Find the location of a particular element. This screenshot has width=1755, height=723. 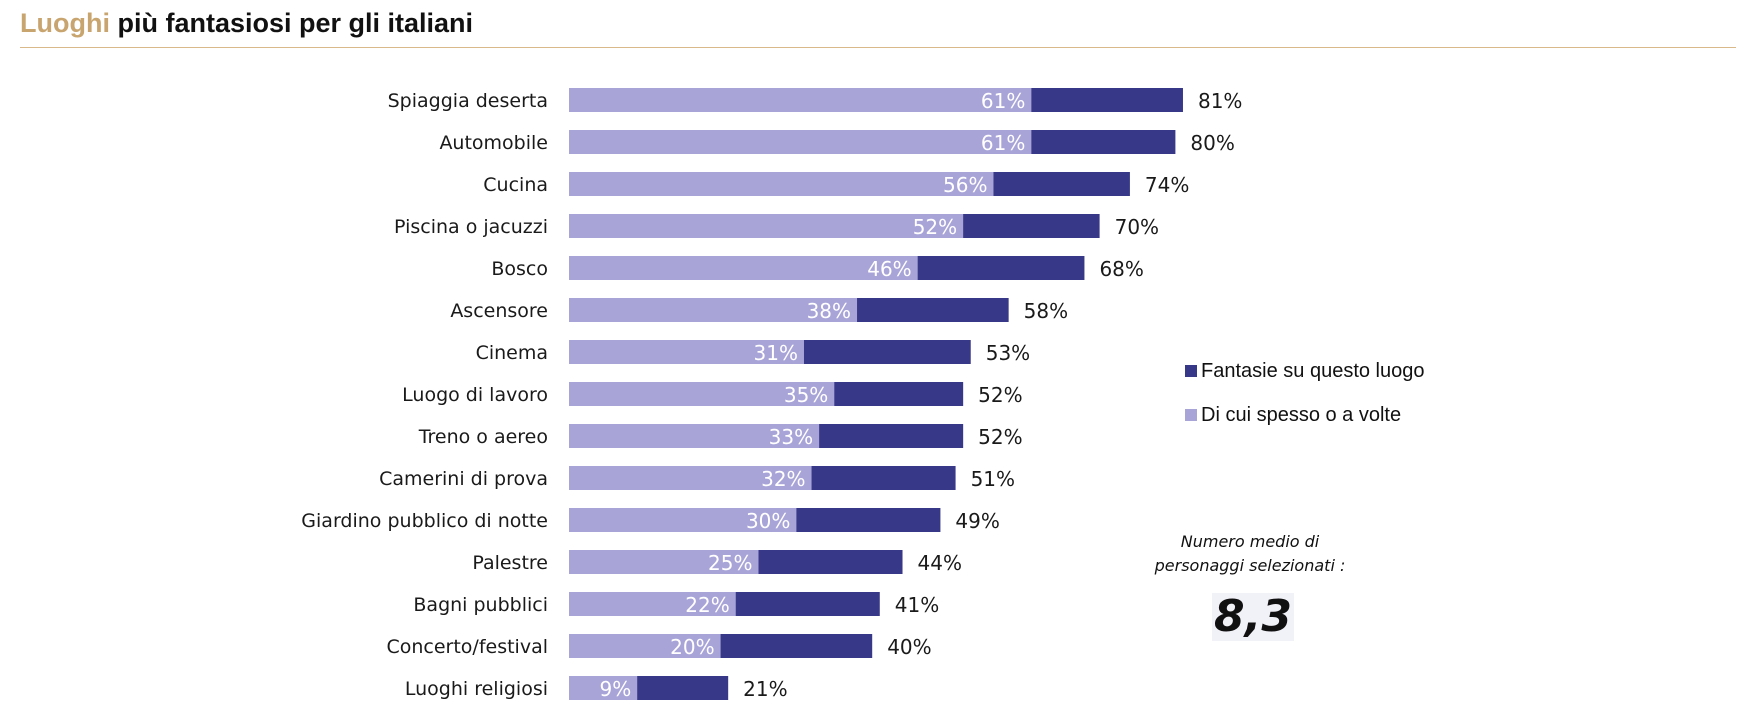

legend-label-total: Fantasie su questo luogo is located at coordinates (1313, 370).